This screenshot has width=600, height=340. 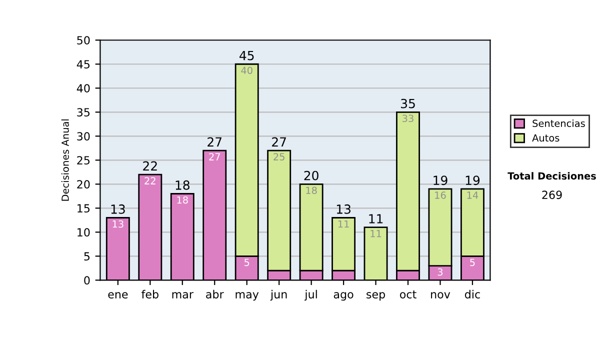 What do you see at coordinates (278, 295) in the screenshot?
I see `x-tick-label: jun` at bounding box center [278, 295].